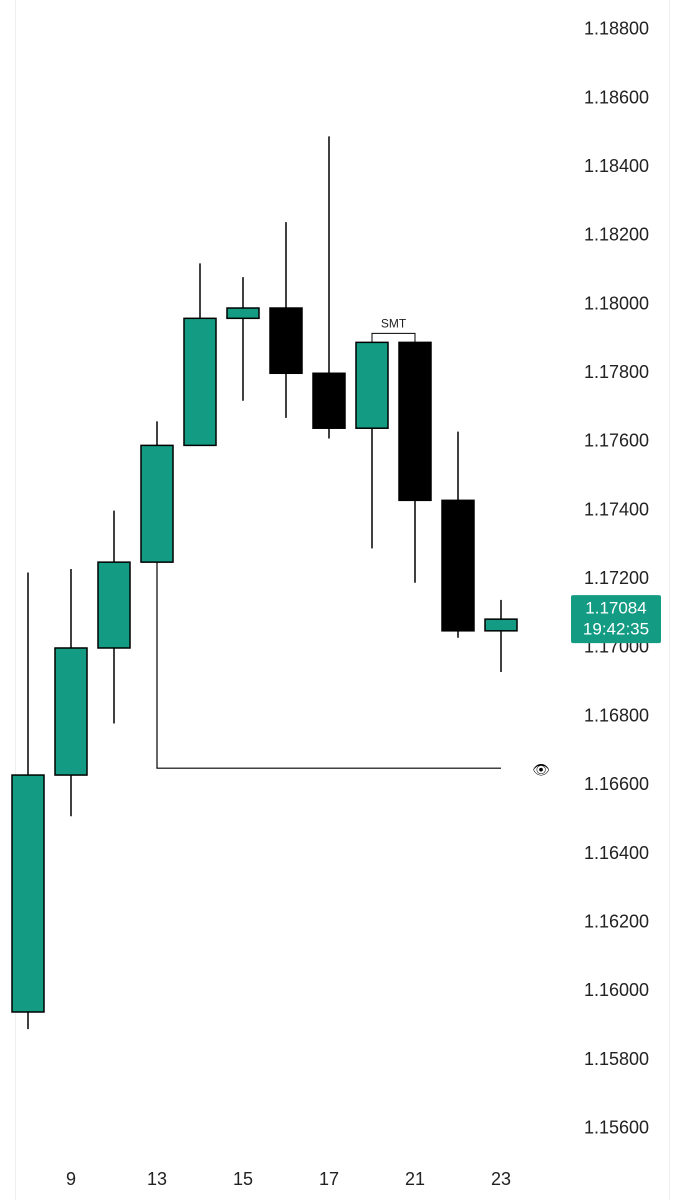 Image resolution: width=684 pixels, height=1200 pixels. I want to click on x-tick-label: 21, so click(415, 1179).